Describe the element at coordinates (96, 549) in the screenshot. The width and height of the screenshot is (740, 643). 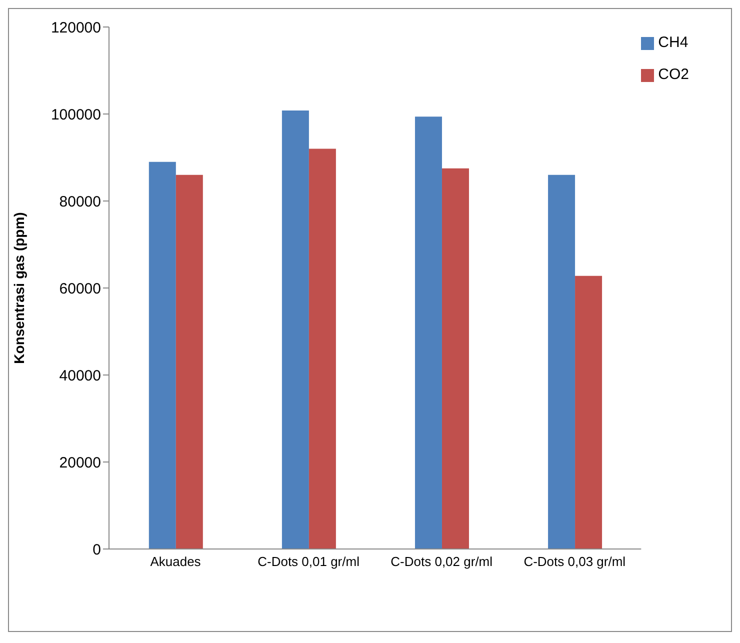
I see `y-tick-label: 0` at that location.